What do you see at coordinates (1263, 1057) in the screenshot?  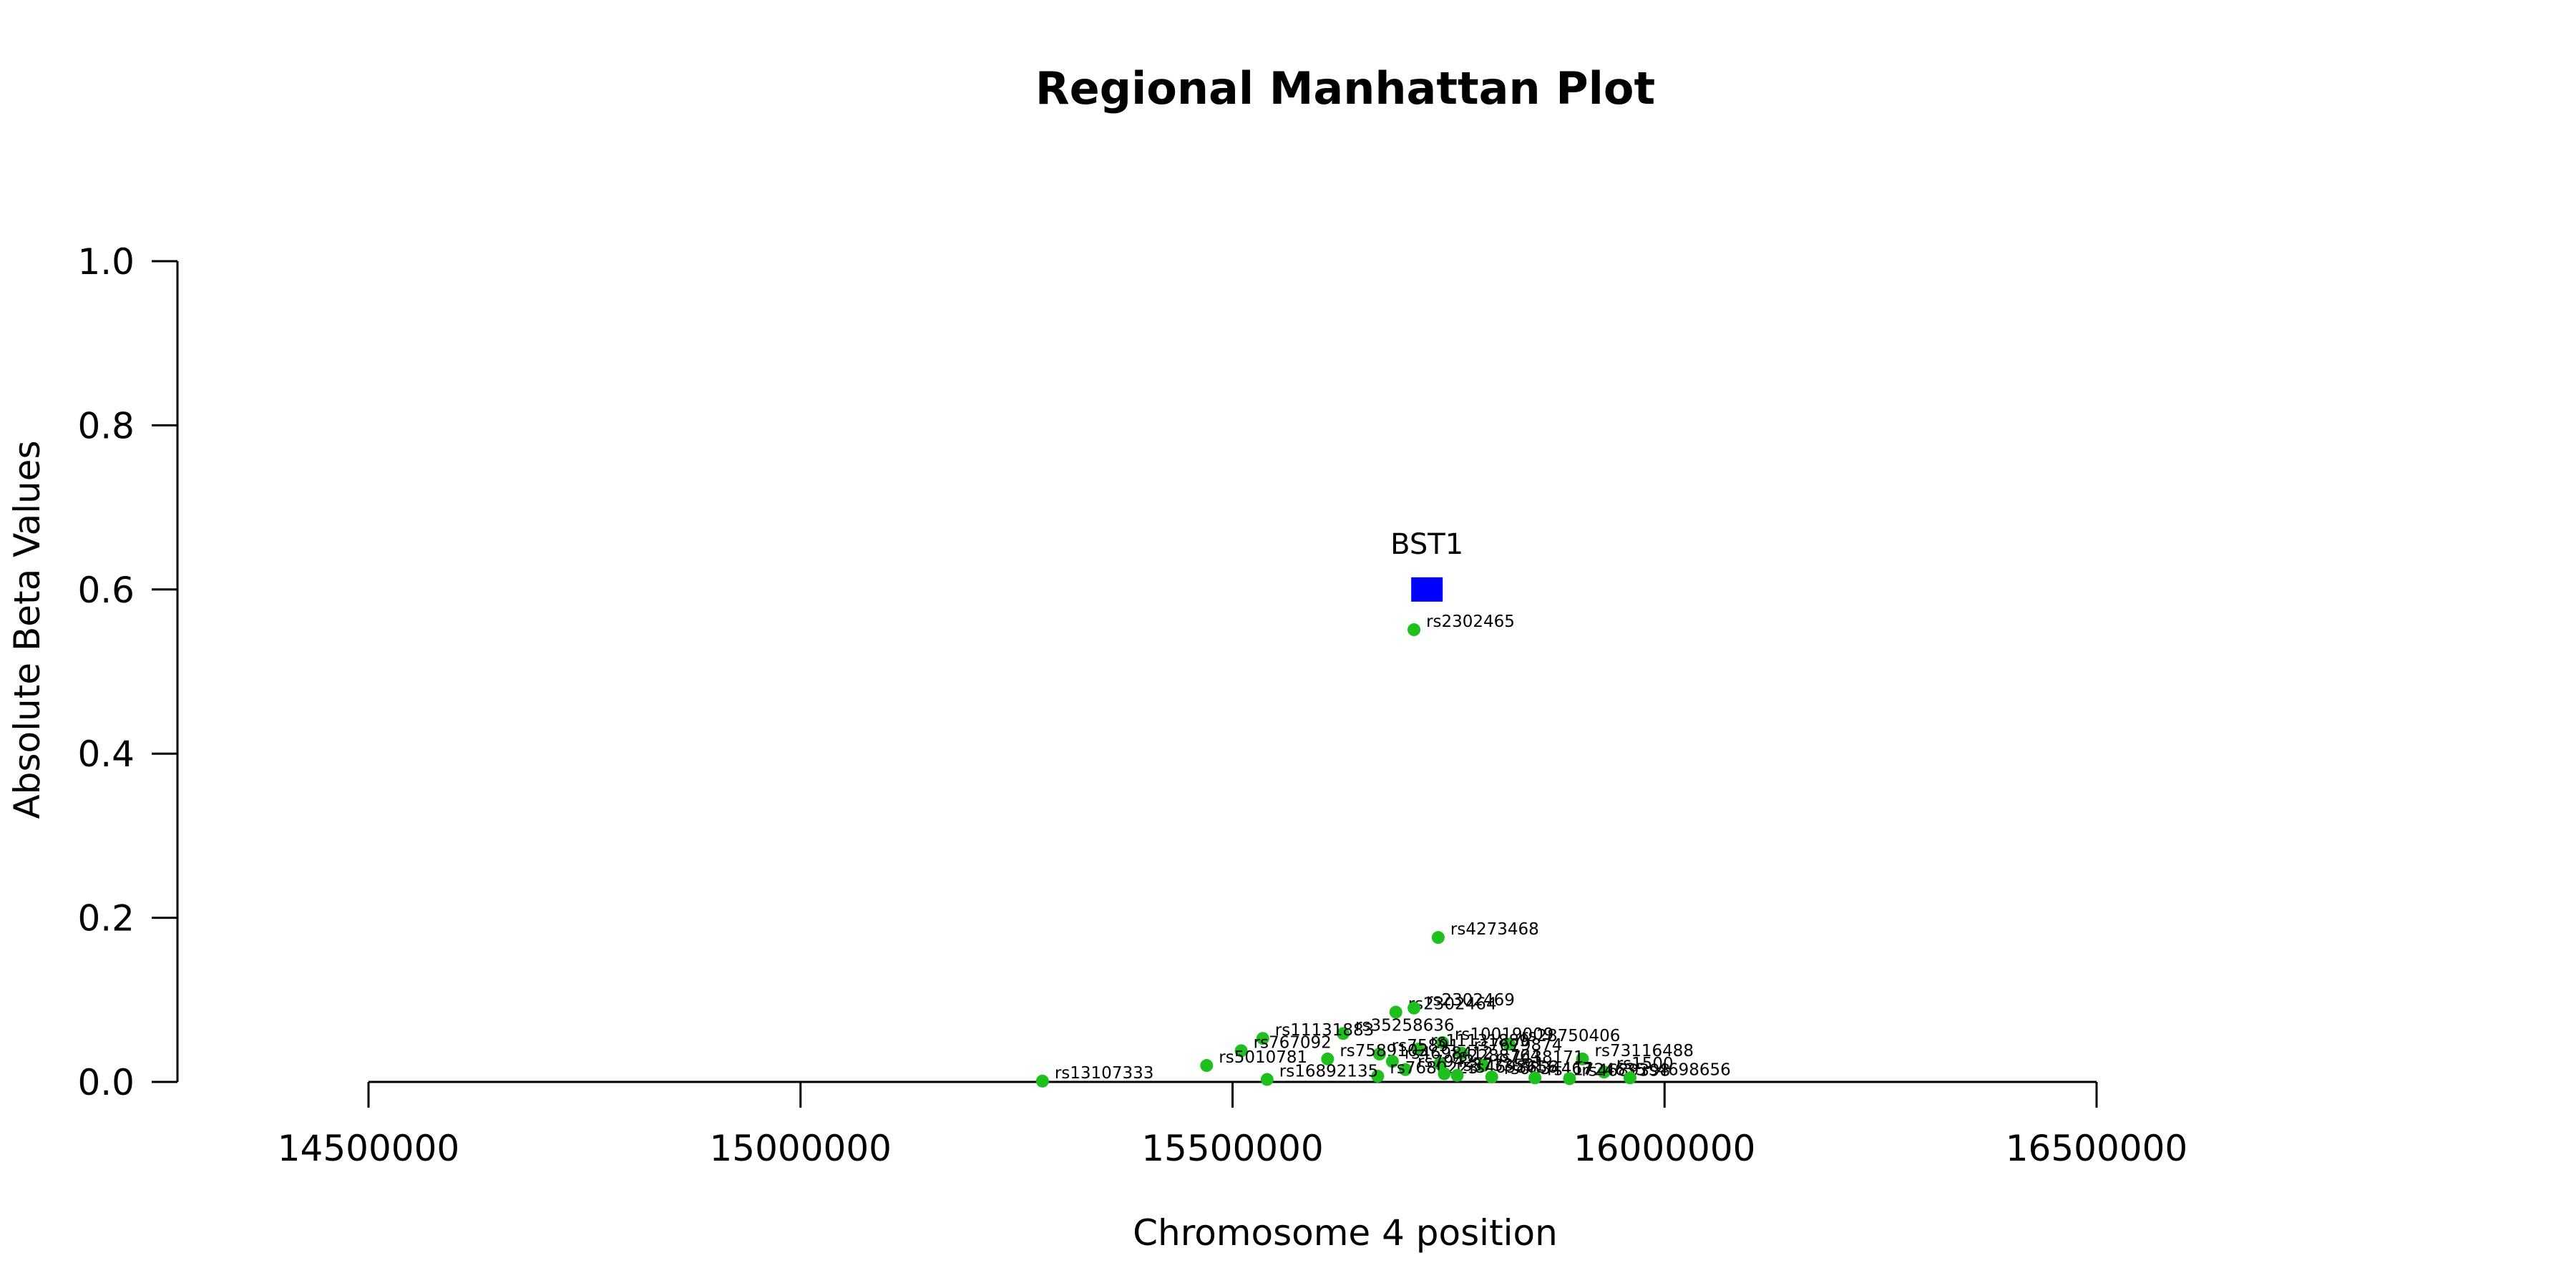 I see `snp-label: rs5010781` at bounding box center [1263, 1057].